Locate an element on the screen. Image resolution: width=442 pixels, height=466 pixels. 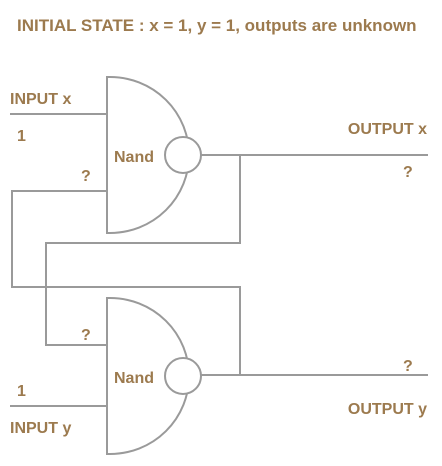
nand-gate-top: Nand is located at coordinates (154, 155).